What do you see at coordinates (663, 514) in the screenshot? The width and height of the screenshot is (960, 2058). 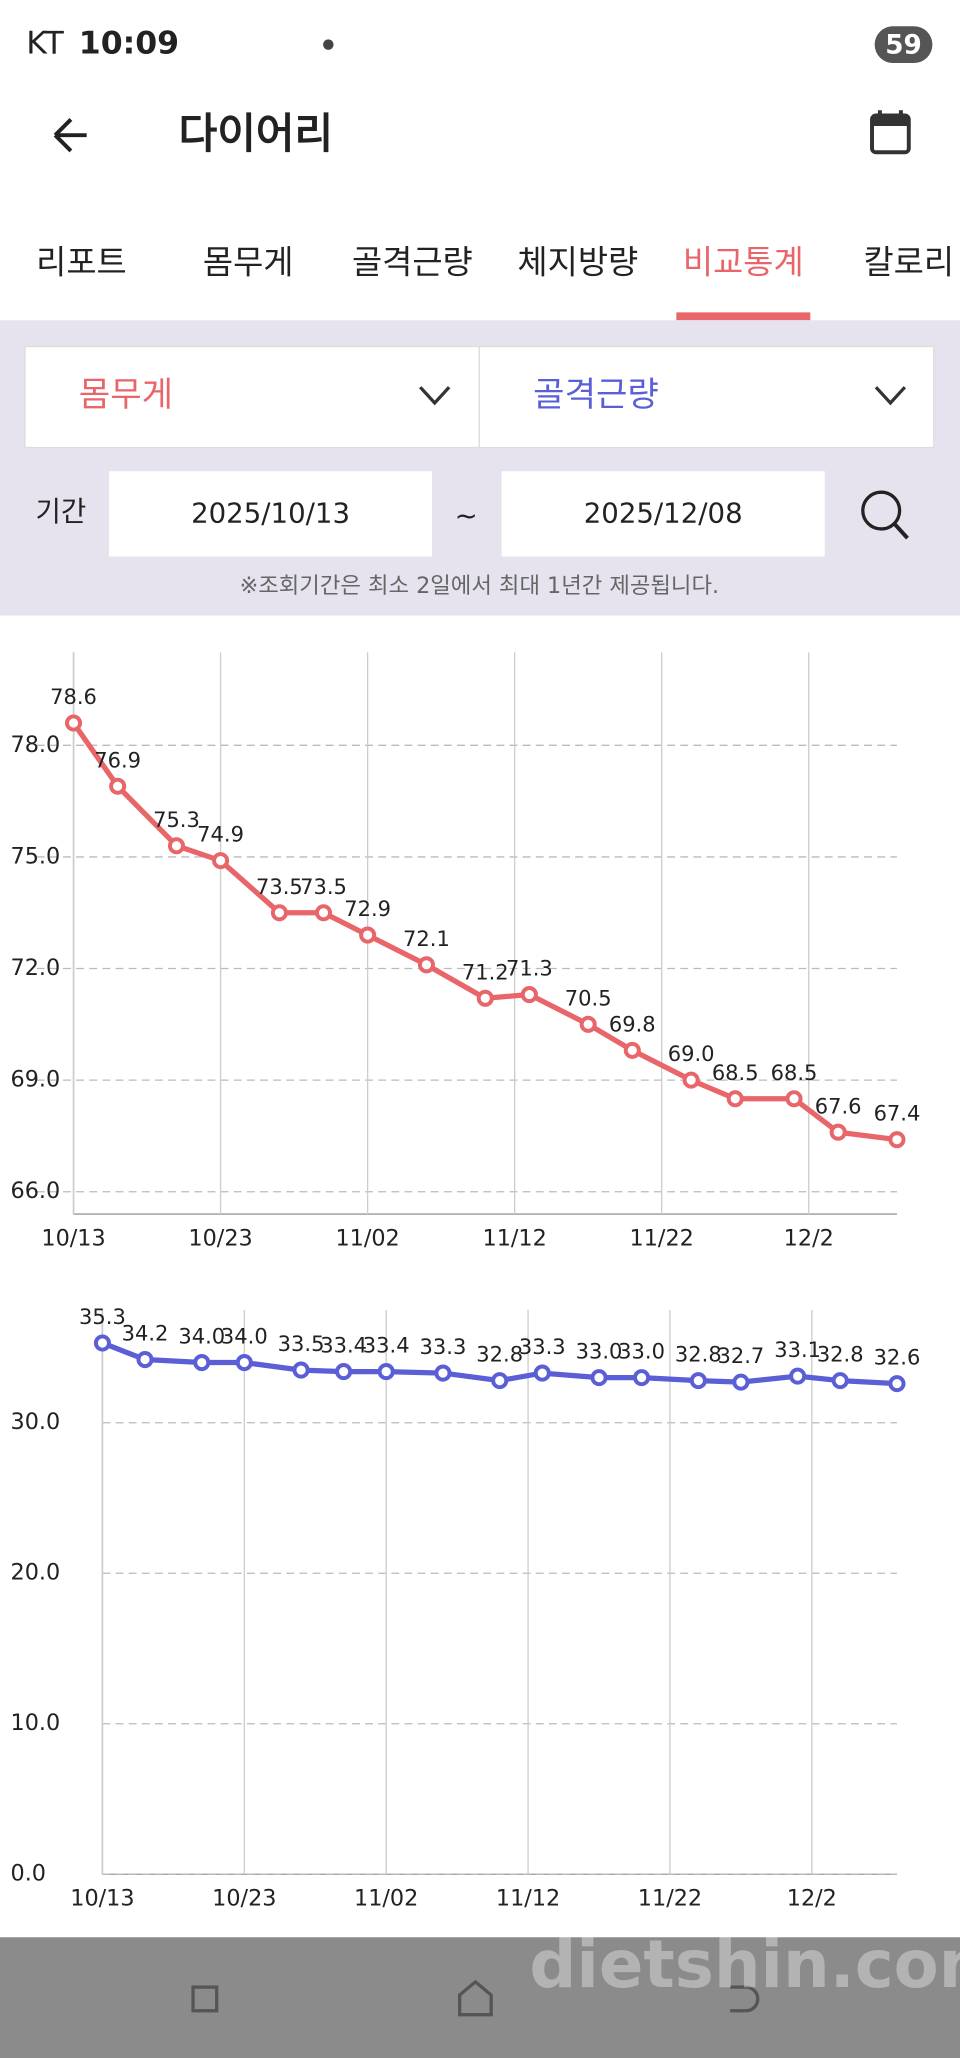 I see `end-date-input` at bounding box center [663, 514].